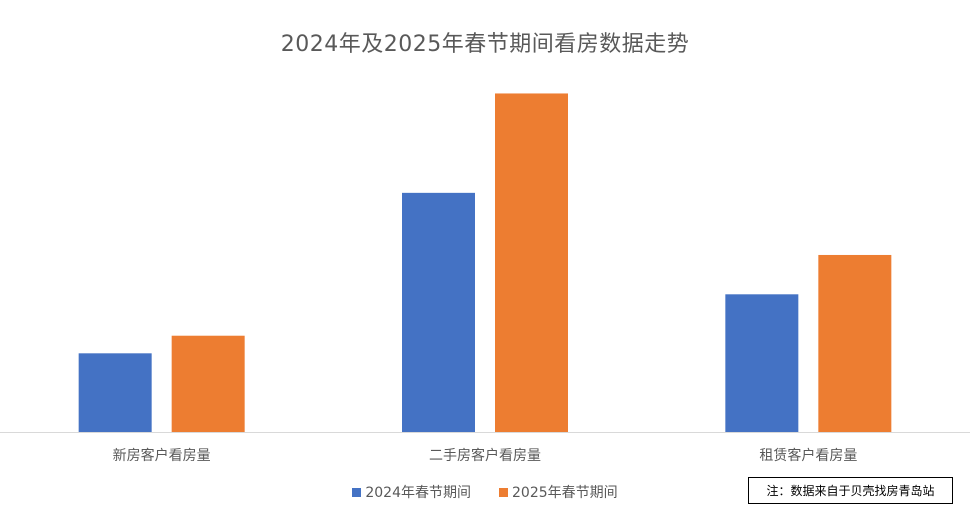  I want to click on chart-legend: 2024年春节期间 2025年春节期间, so click(485, 492).